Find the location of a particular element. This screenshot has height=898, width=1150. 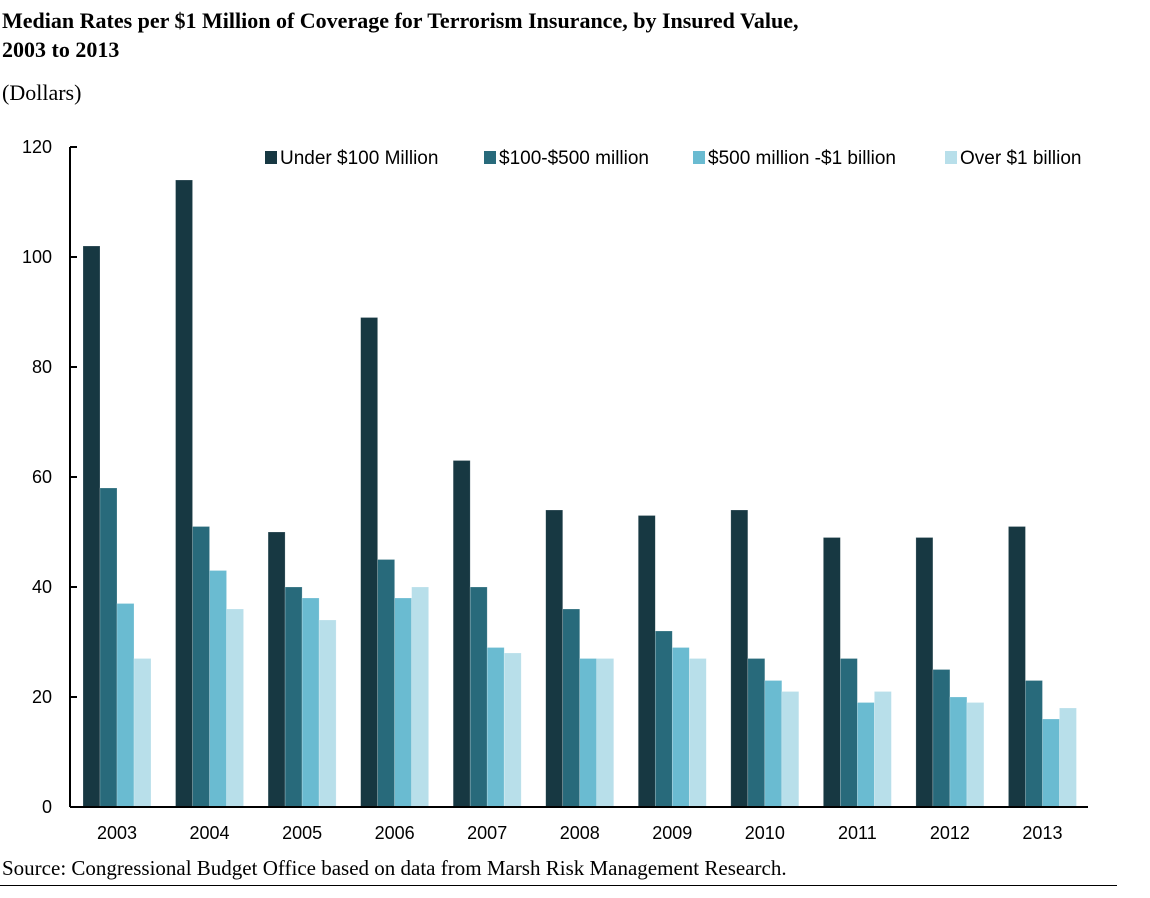

y-axis: 0 20 40 60 80 100 120 is located at coordinates (49, 477).